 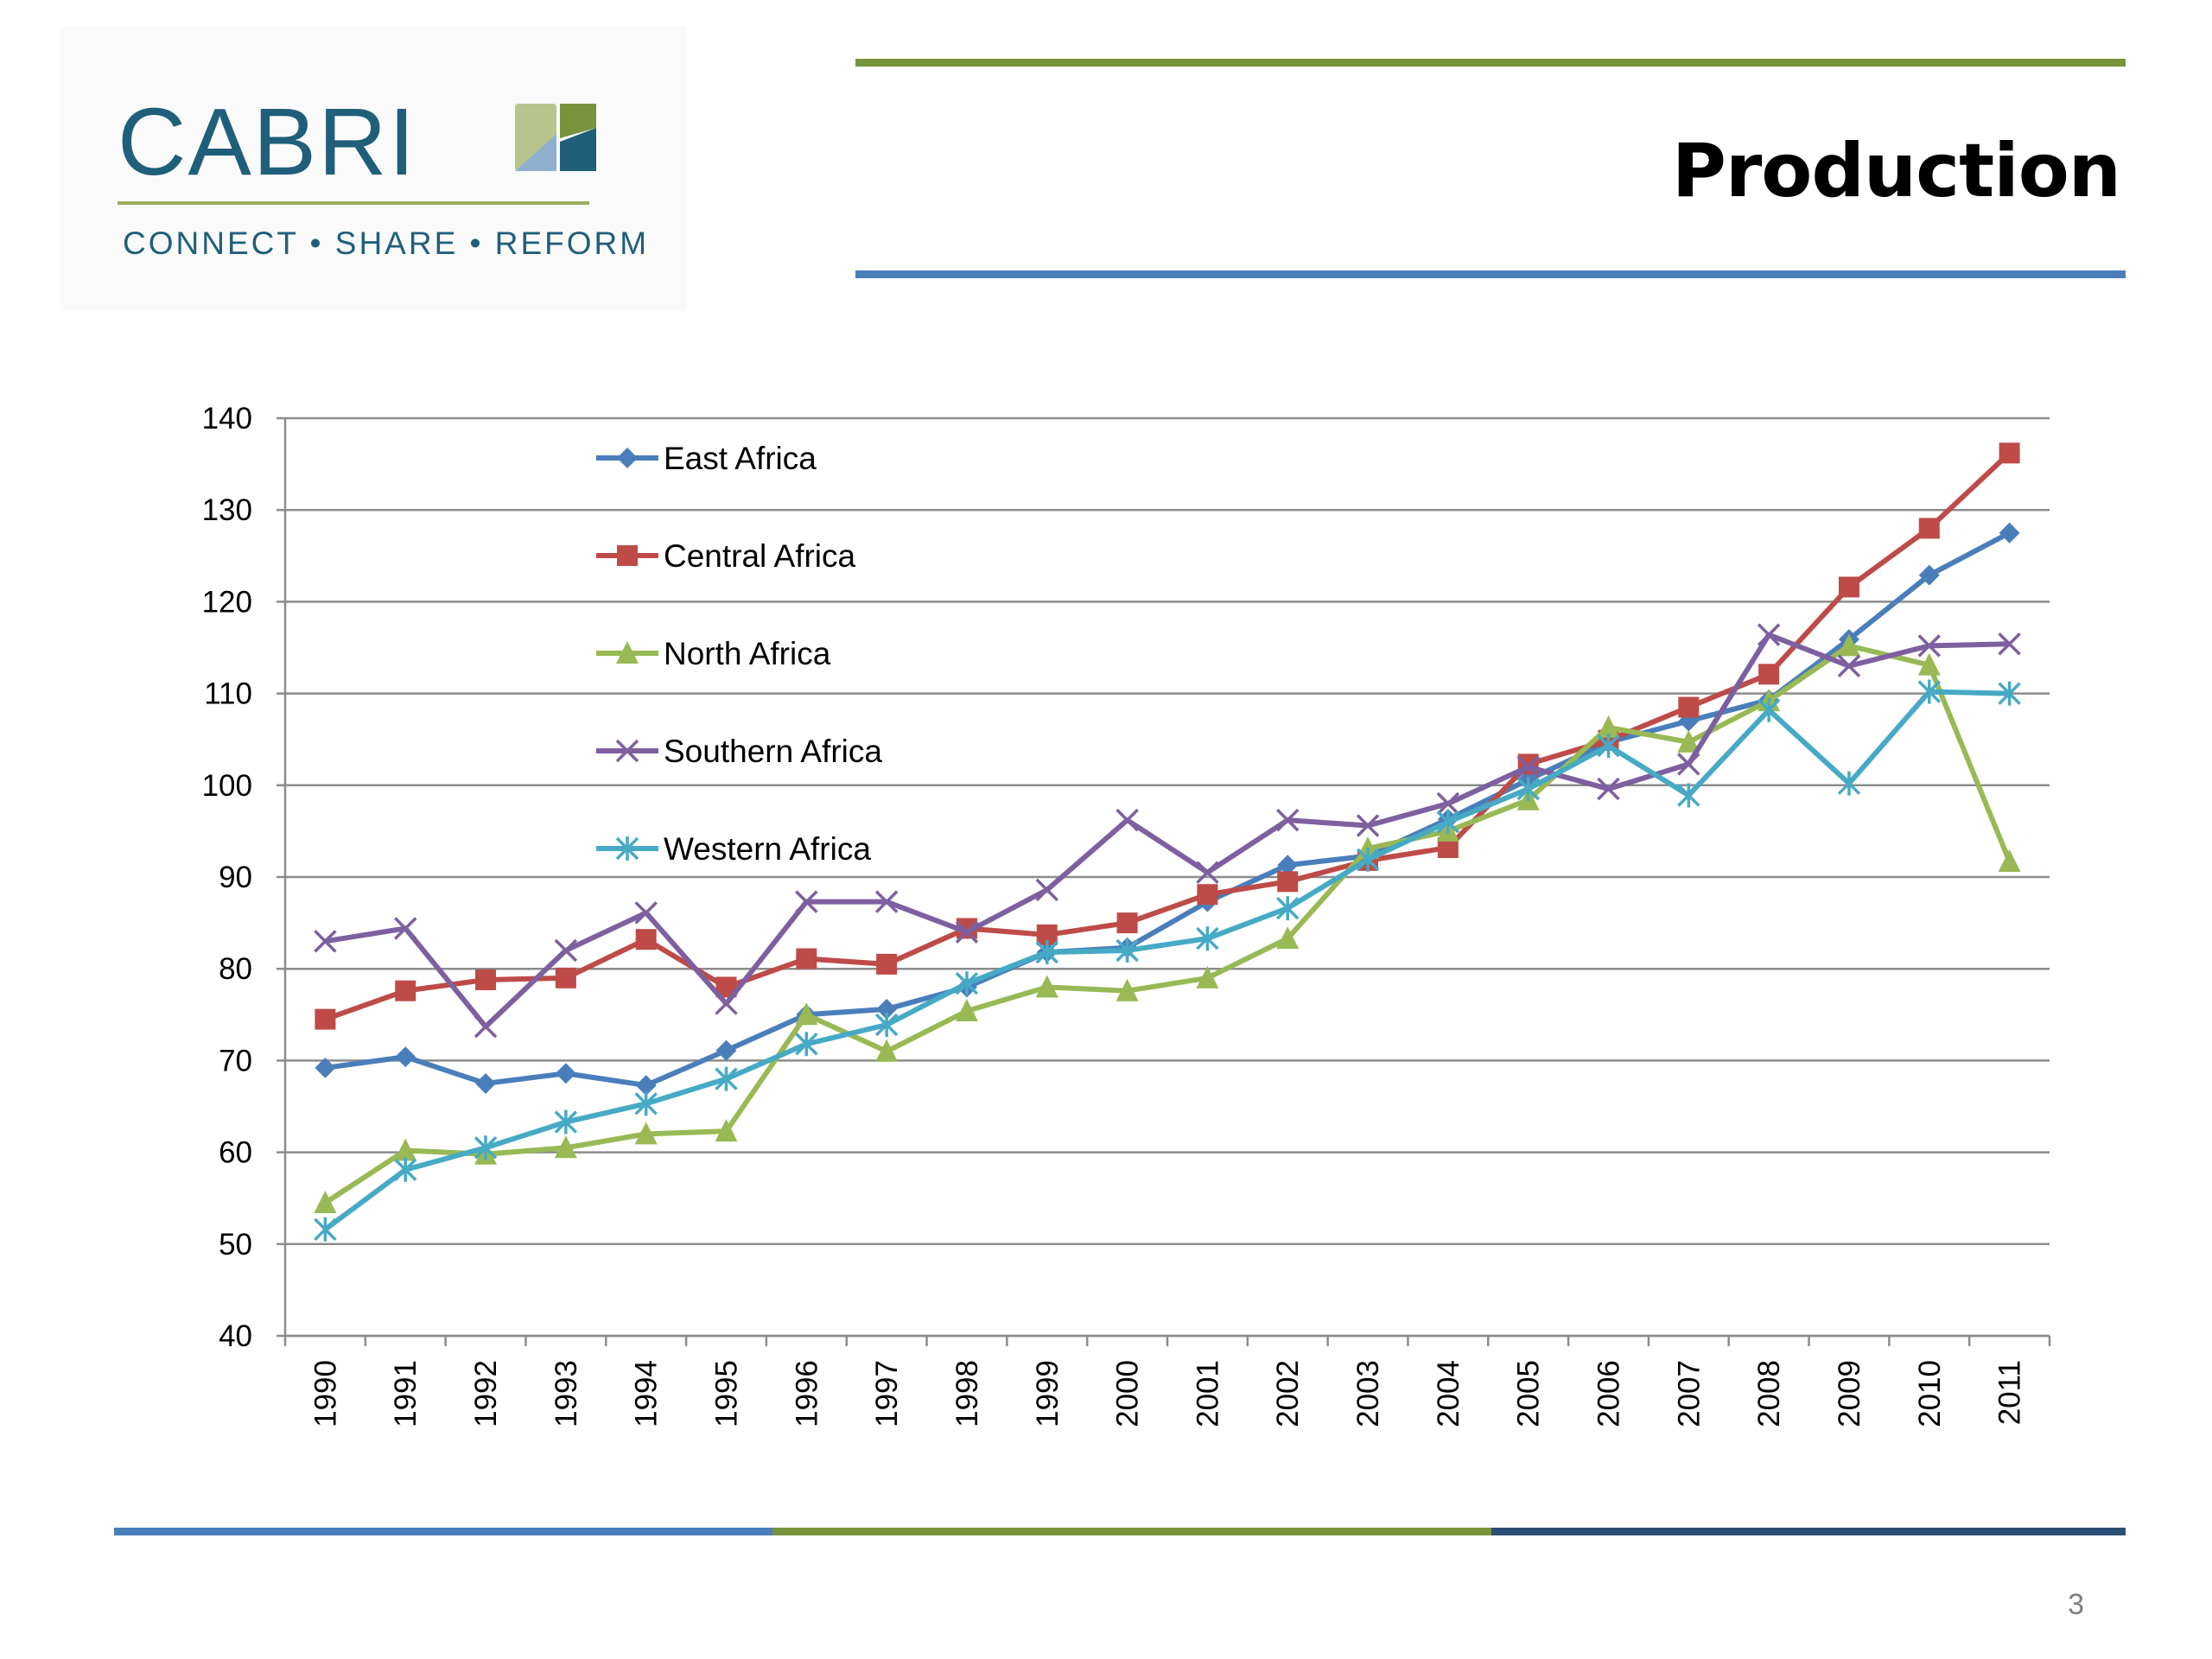 What do you see at coordinates (486, 1393) in the screenshot?
I see `x-tick-label: 1992` at bounding box center [486, 1393].